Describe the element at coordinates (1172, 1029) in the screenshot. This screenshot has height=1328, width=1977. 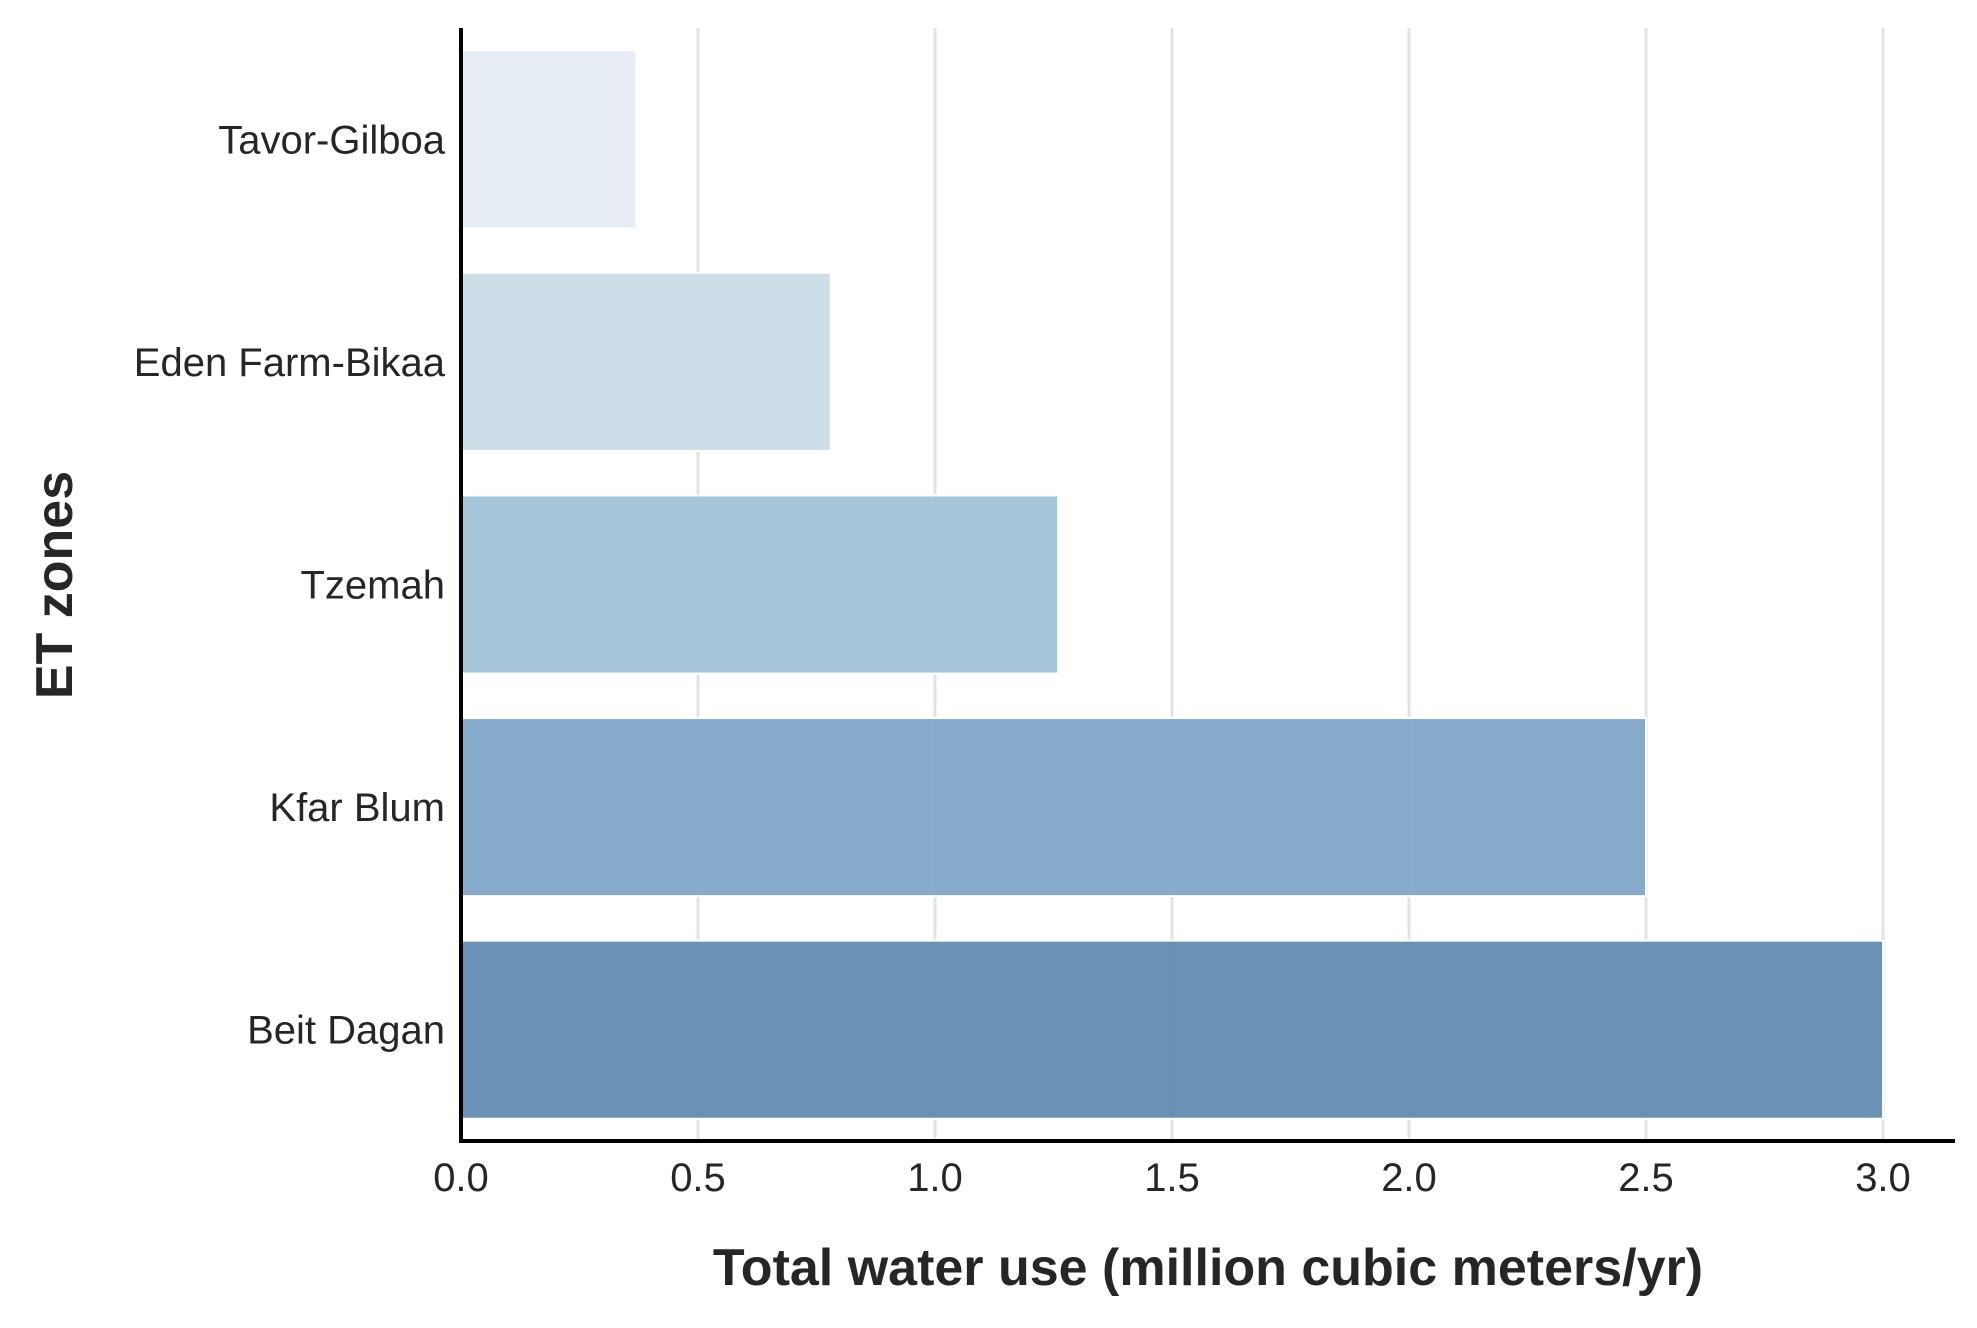
I see `bar-beit-dagan` at that location.